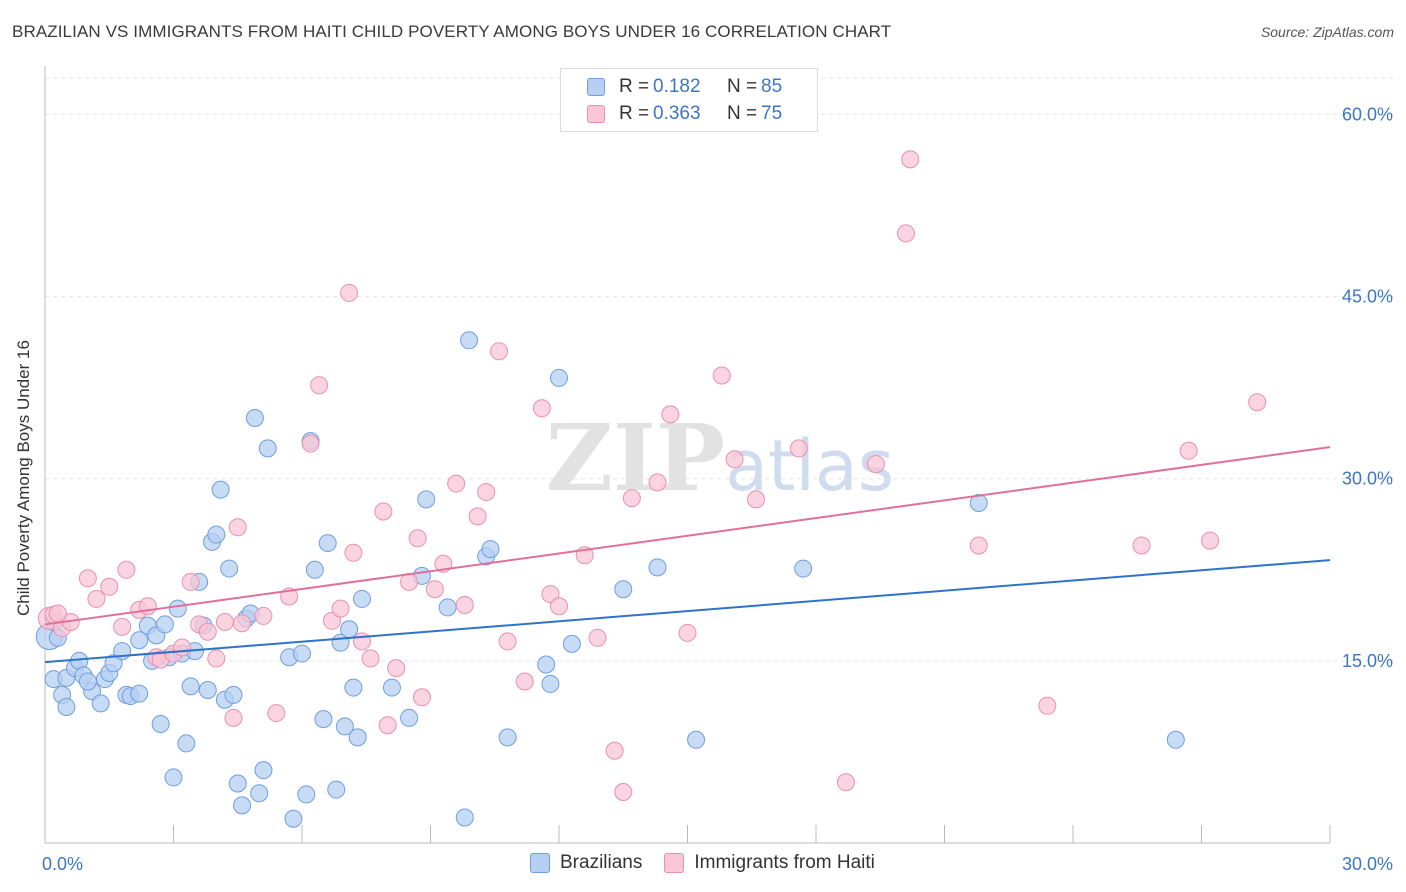 The width and height of the screenshot is (1406, 892). I want to click on trend-line-brazilians, so click(687, 611).